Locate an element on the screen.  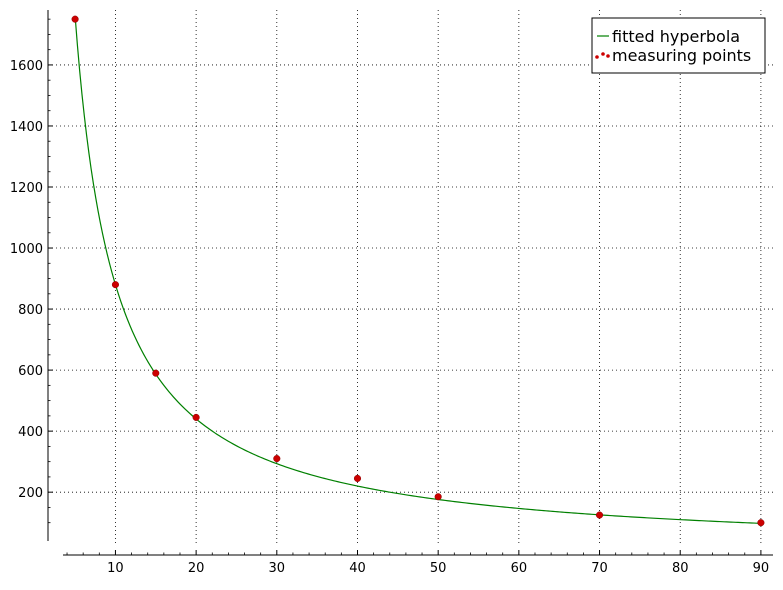
y-tick-label-800: 800 is located at coordinates (30, 310).